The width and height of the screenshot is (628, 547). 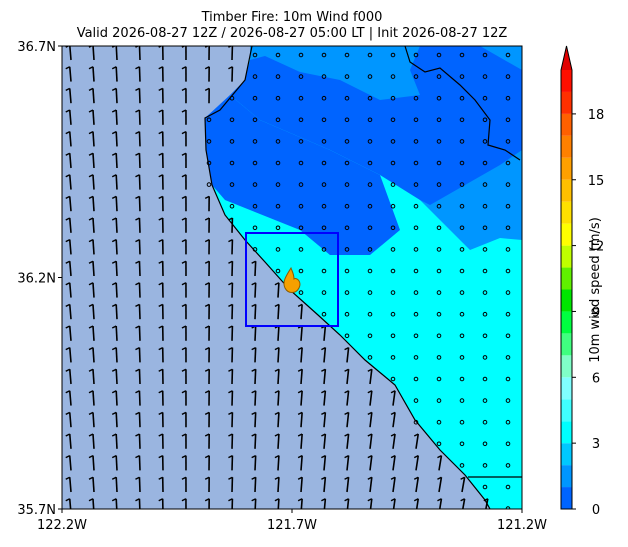 I want to click on colorbar-tick-label: 18, so click(x=596, y=115).